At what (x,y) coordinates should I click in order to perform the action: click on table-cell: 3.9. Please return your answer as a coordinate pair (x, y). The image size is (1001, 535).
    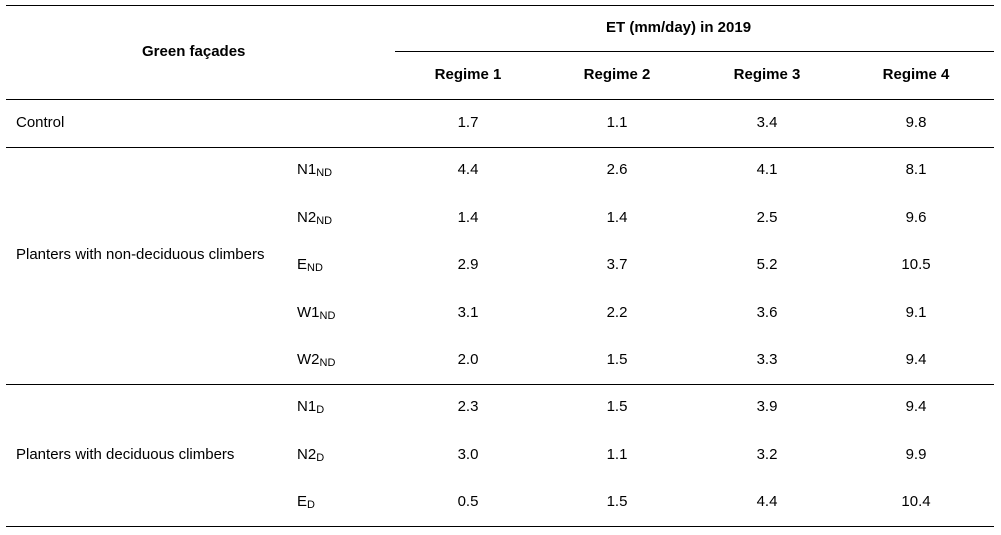
    Looking at the image, I should click on (767, 406).